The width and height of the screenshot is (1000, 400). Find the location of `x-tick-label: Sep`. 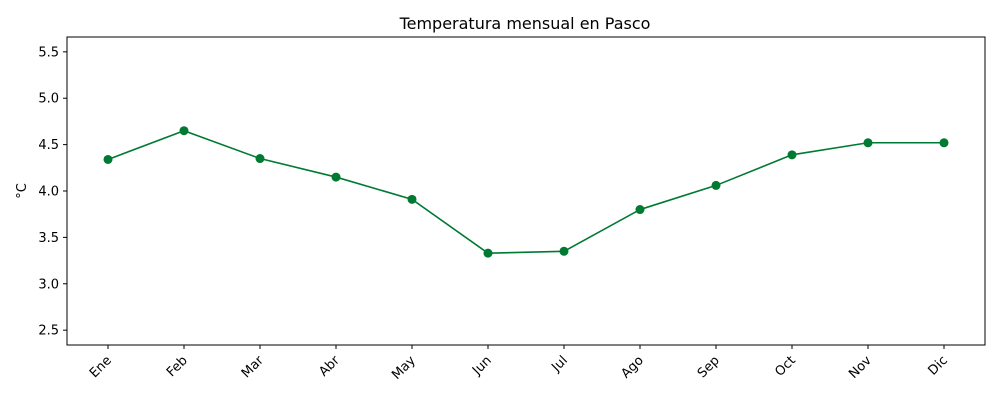

x-tick-label: Sep is located at coordinates (709, 367).